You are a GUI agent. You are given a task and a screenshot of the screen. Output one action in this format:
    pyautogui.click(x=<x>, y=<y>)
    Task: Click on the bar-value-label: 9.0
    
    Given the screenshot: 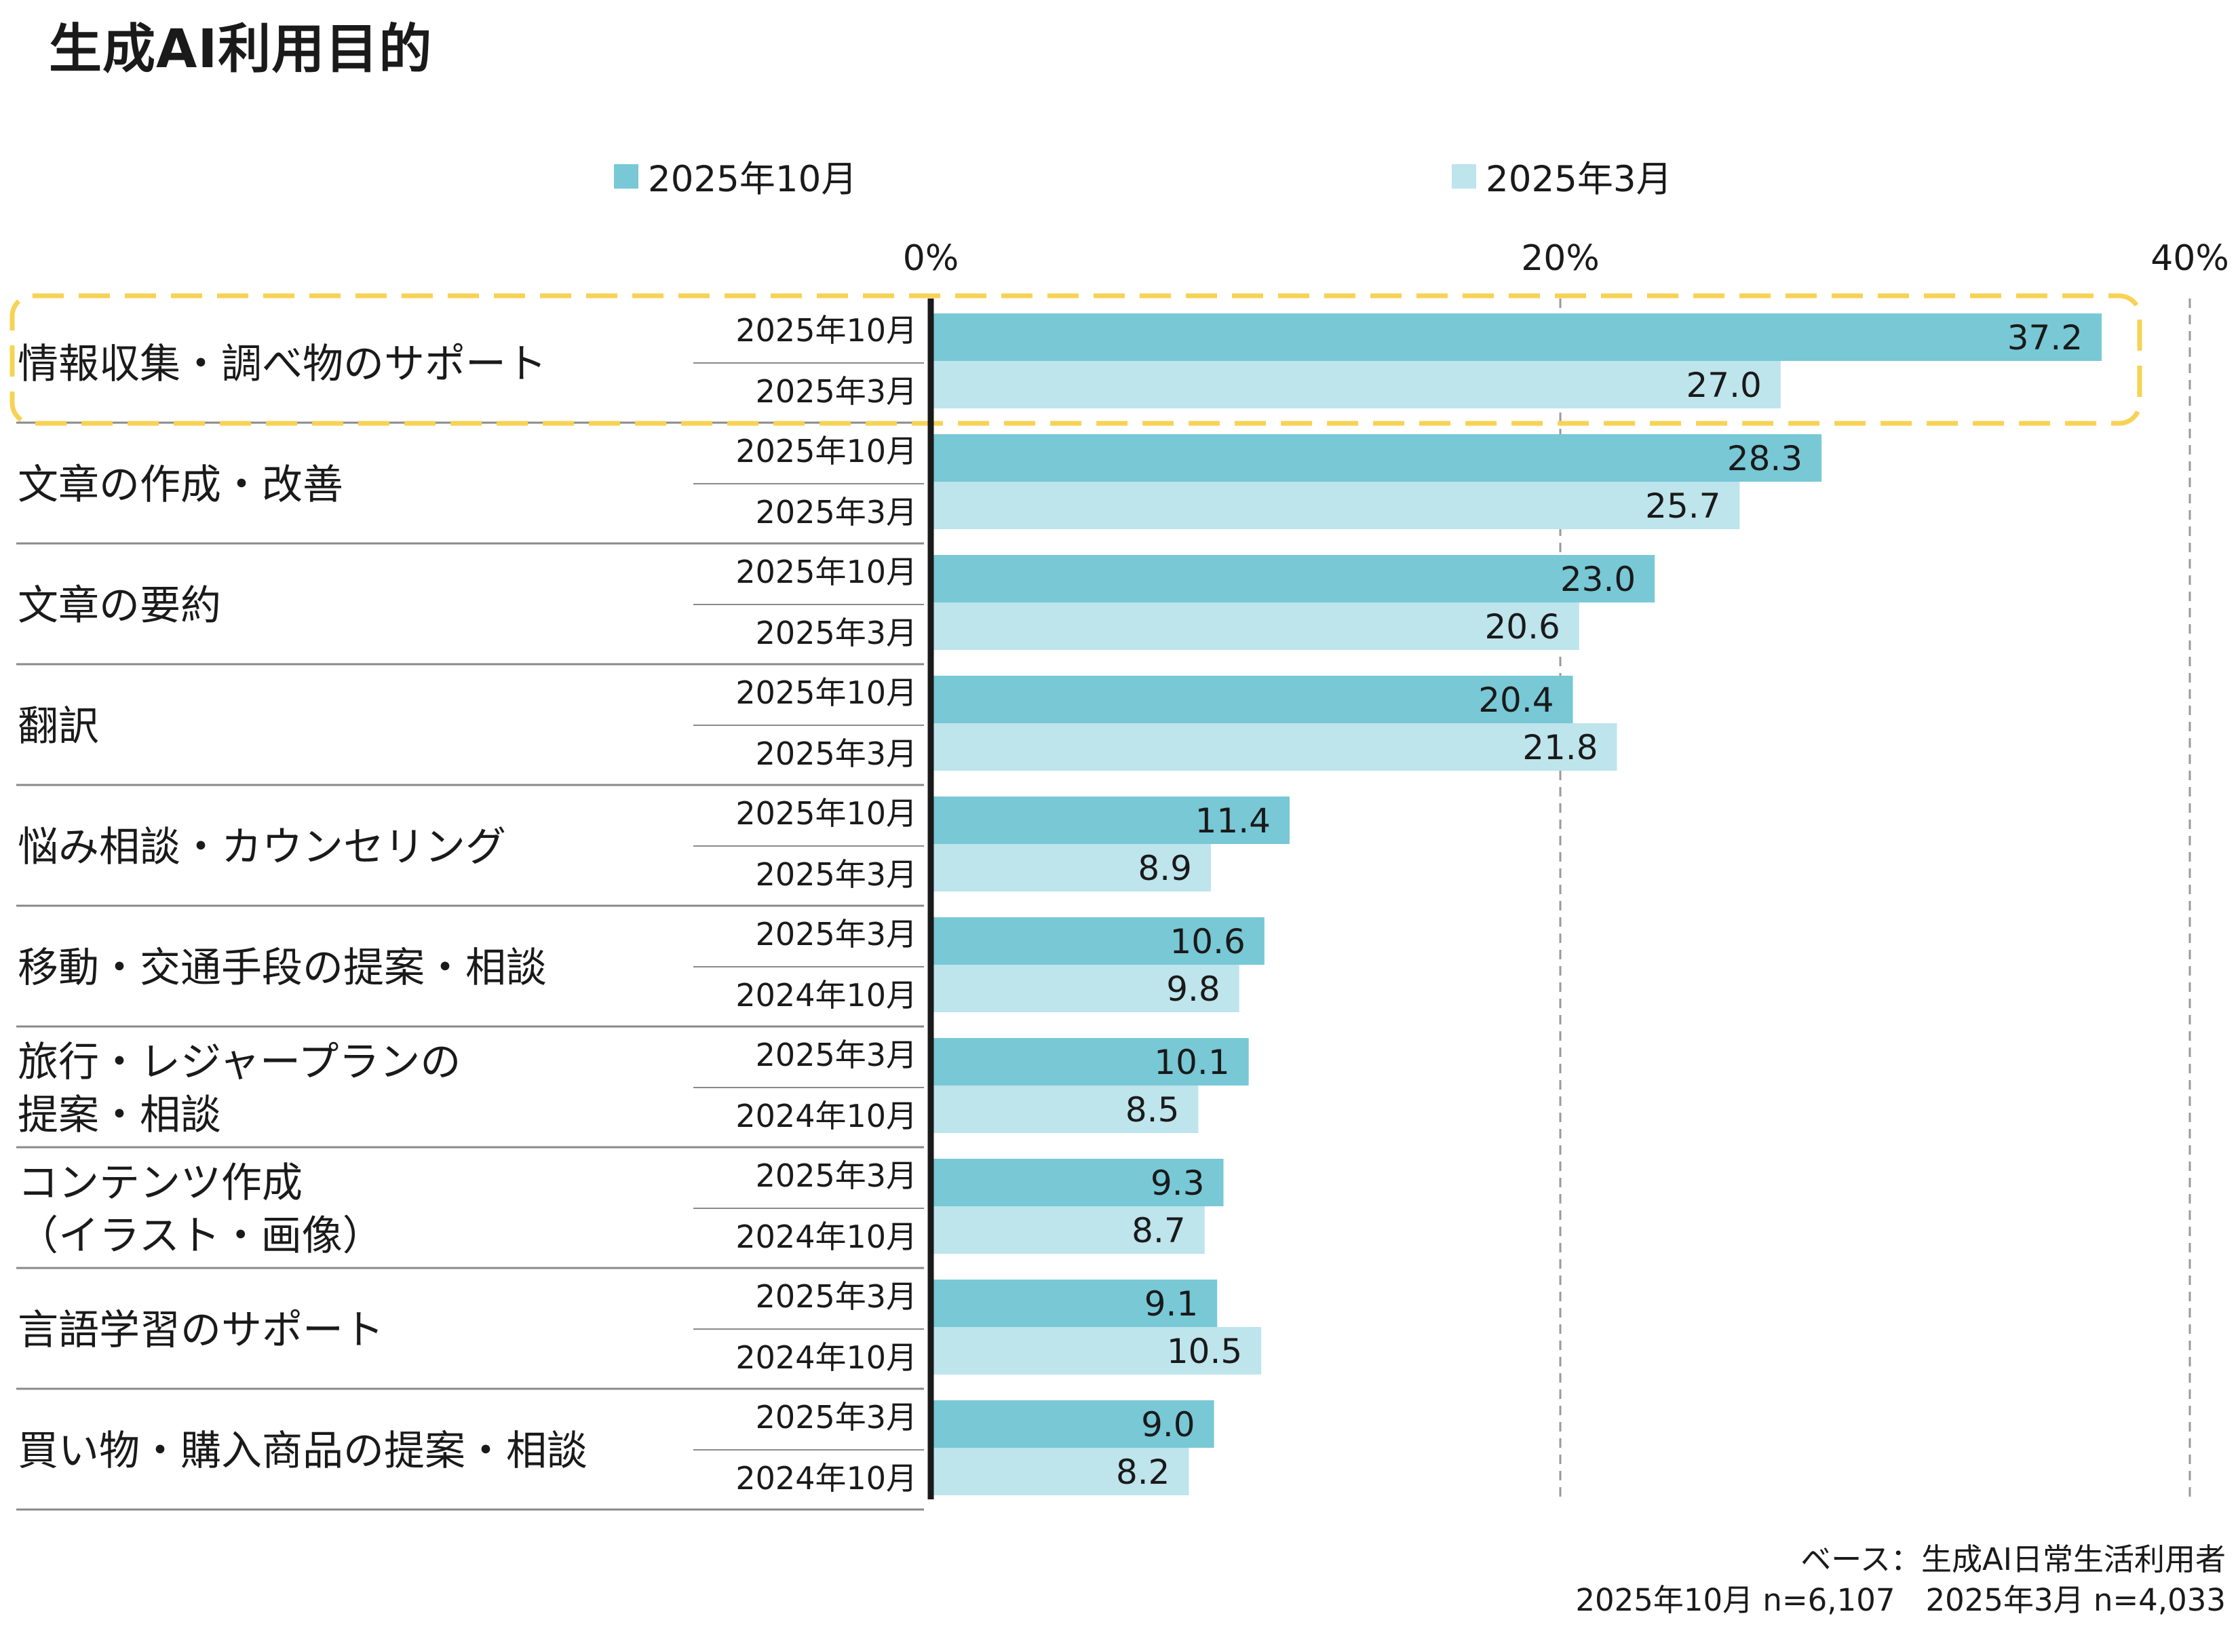 What is the action you would take?
    pyautogui.click(x=1168, y=1424)
    